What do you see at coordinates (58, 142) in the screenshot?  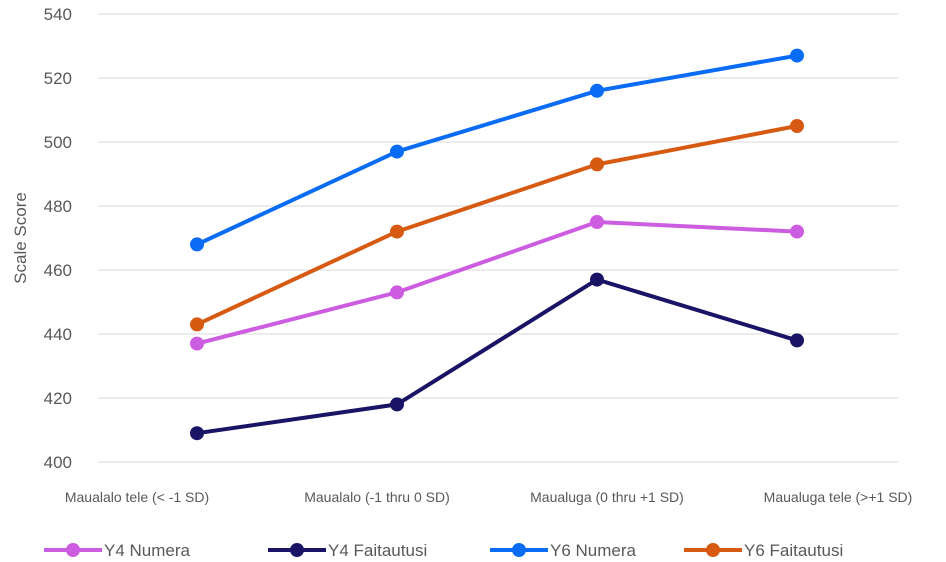 I see `y-tick-label: 500` at bounding box center [58, 142].